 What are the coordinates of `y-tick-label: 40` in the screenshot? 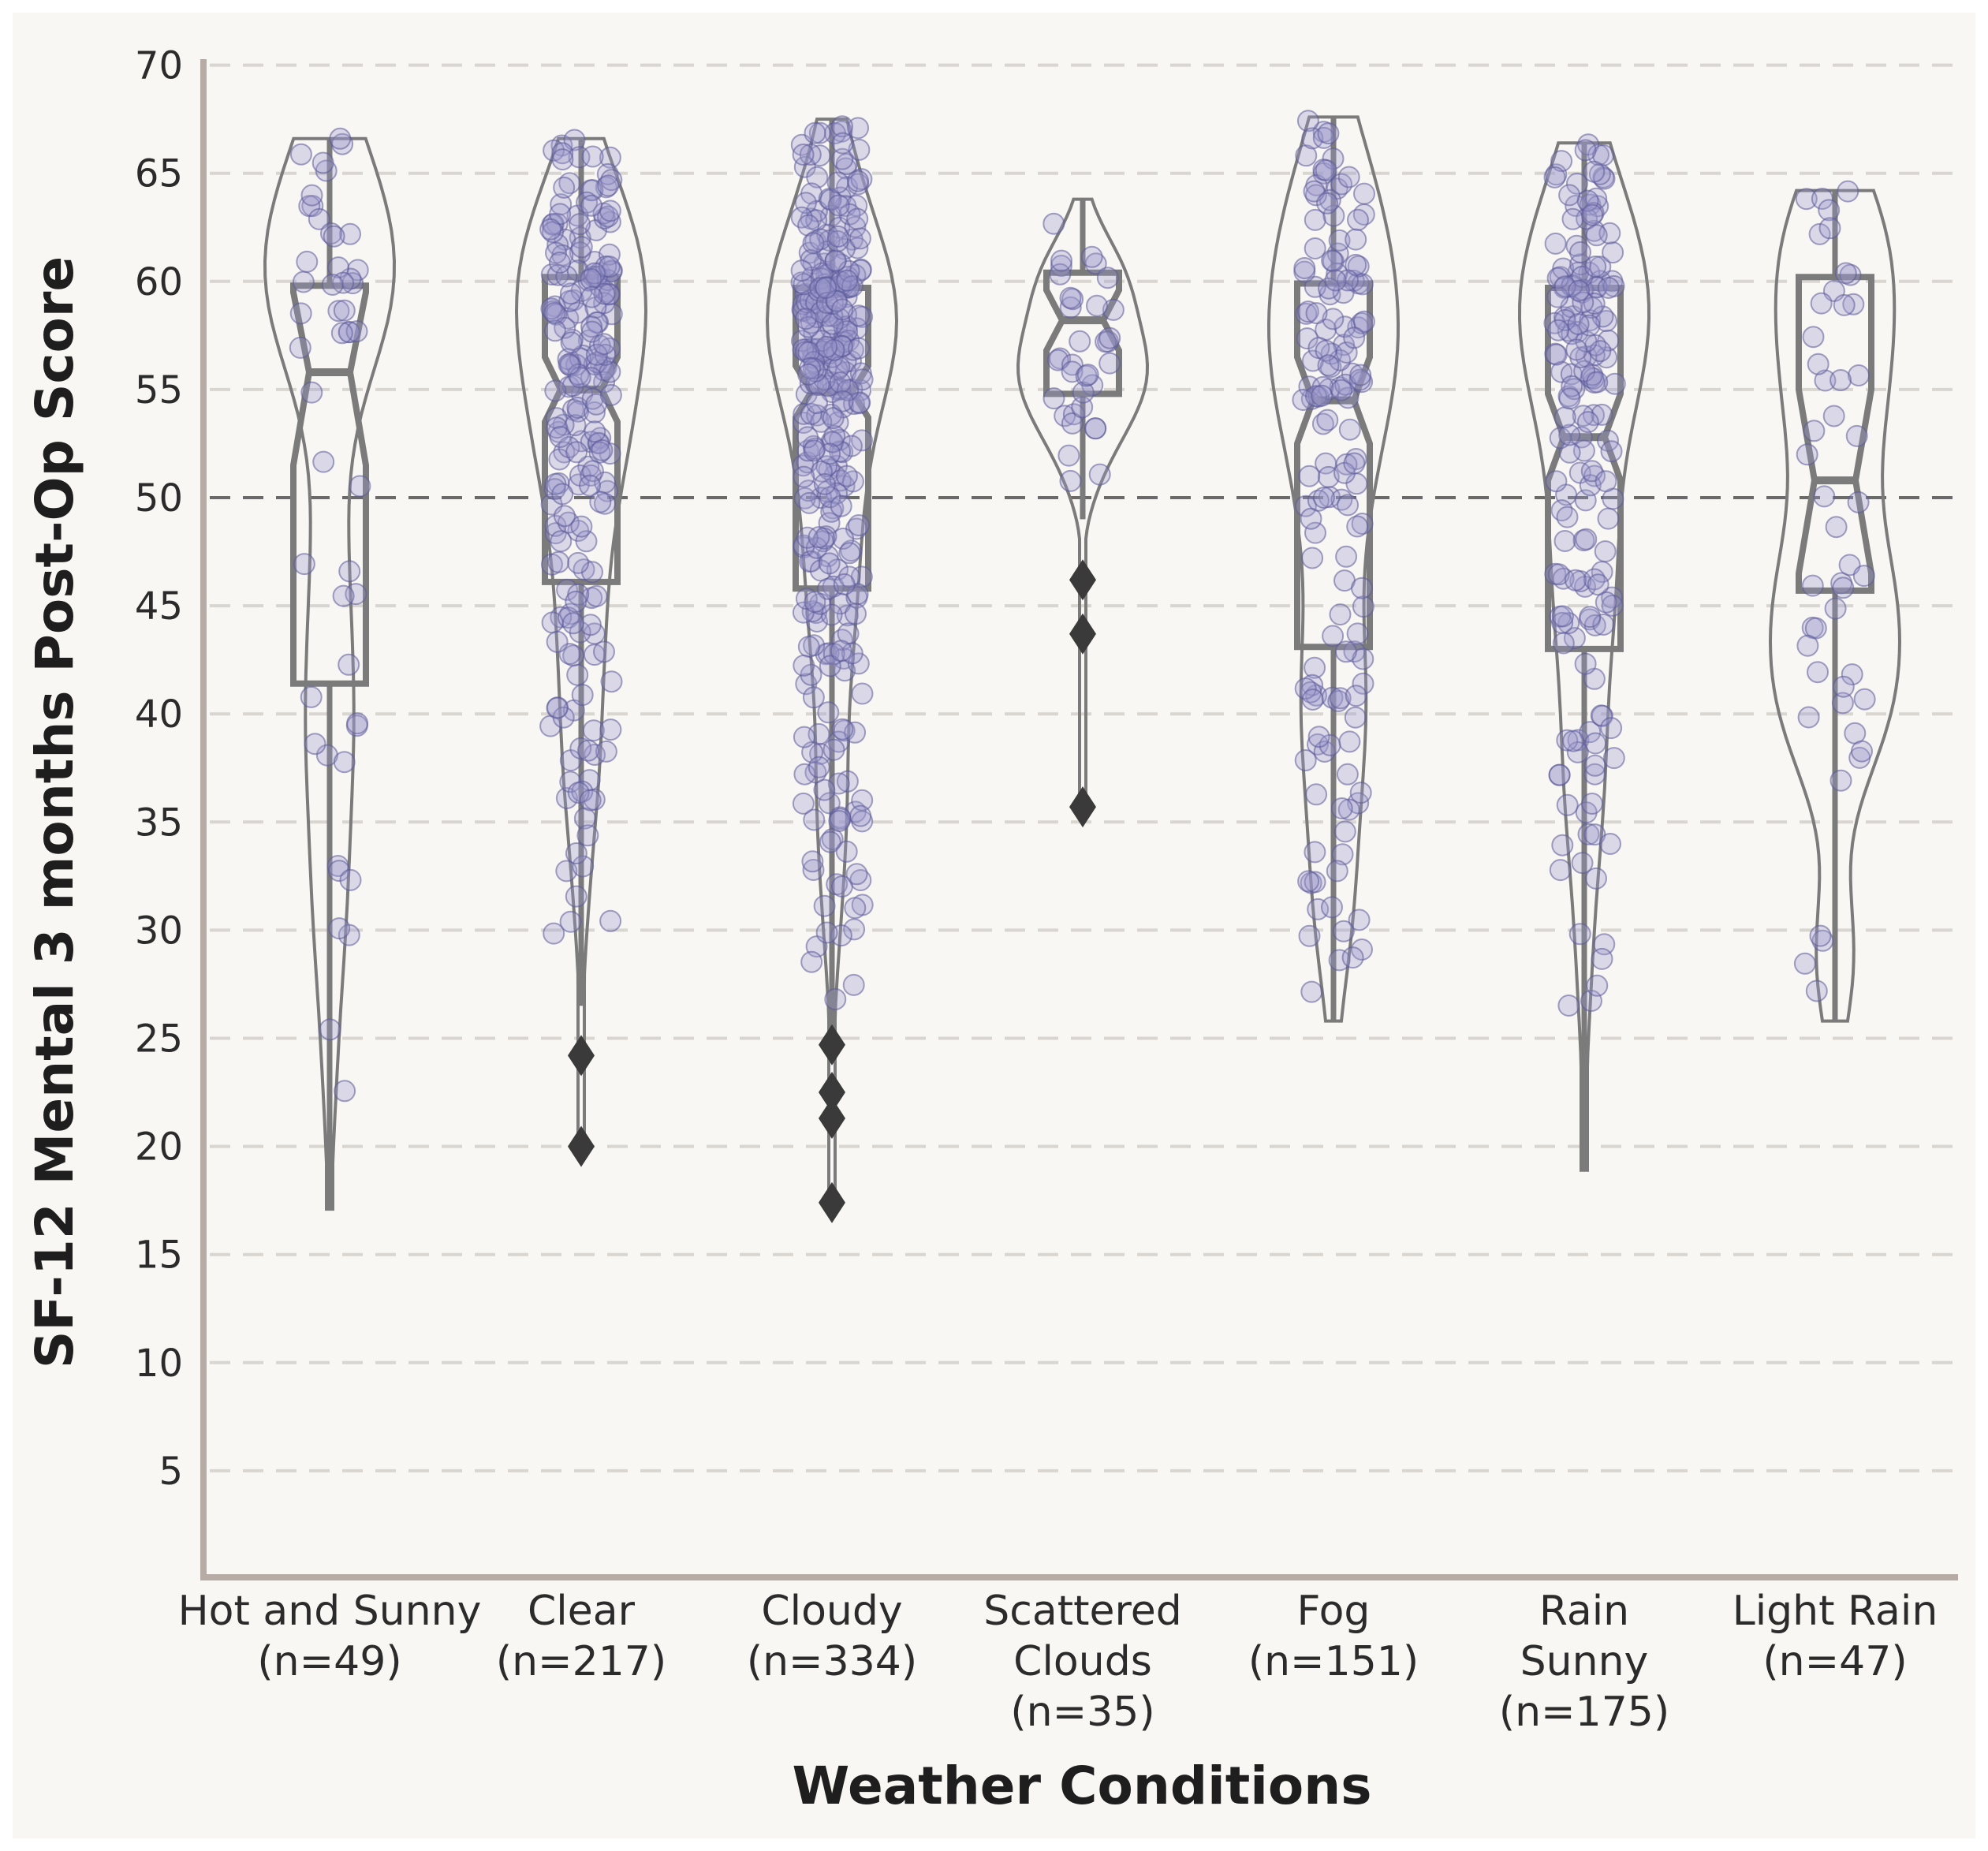 It's located at (159, 714).